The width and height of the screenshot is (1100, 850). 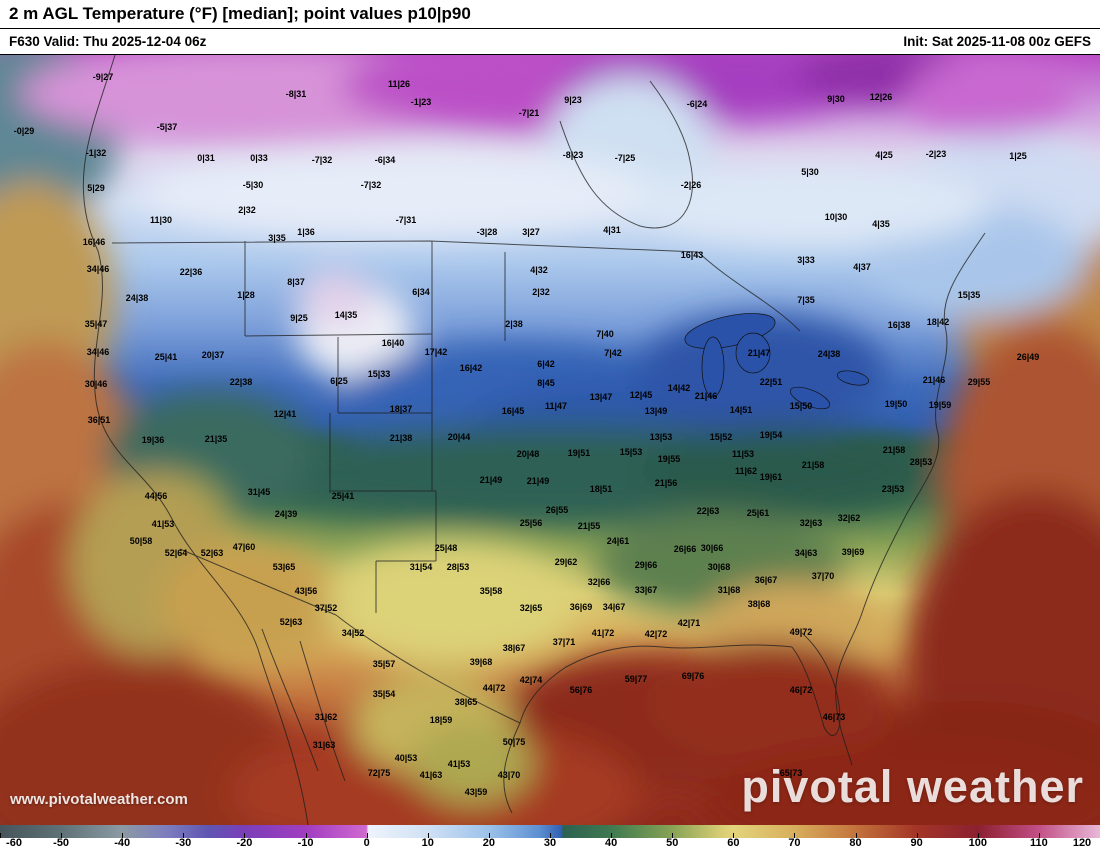 I want to click on colorbar-tick-label: -10, so click(x=305, y=843).